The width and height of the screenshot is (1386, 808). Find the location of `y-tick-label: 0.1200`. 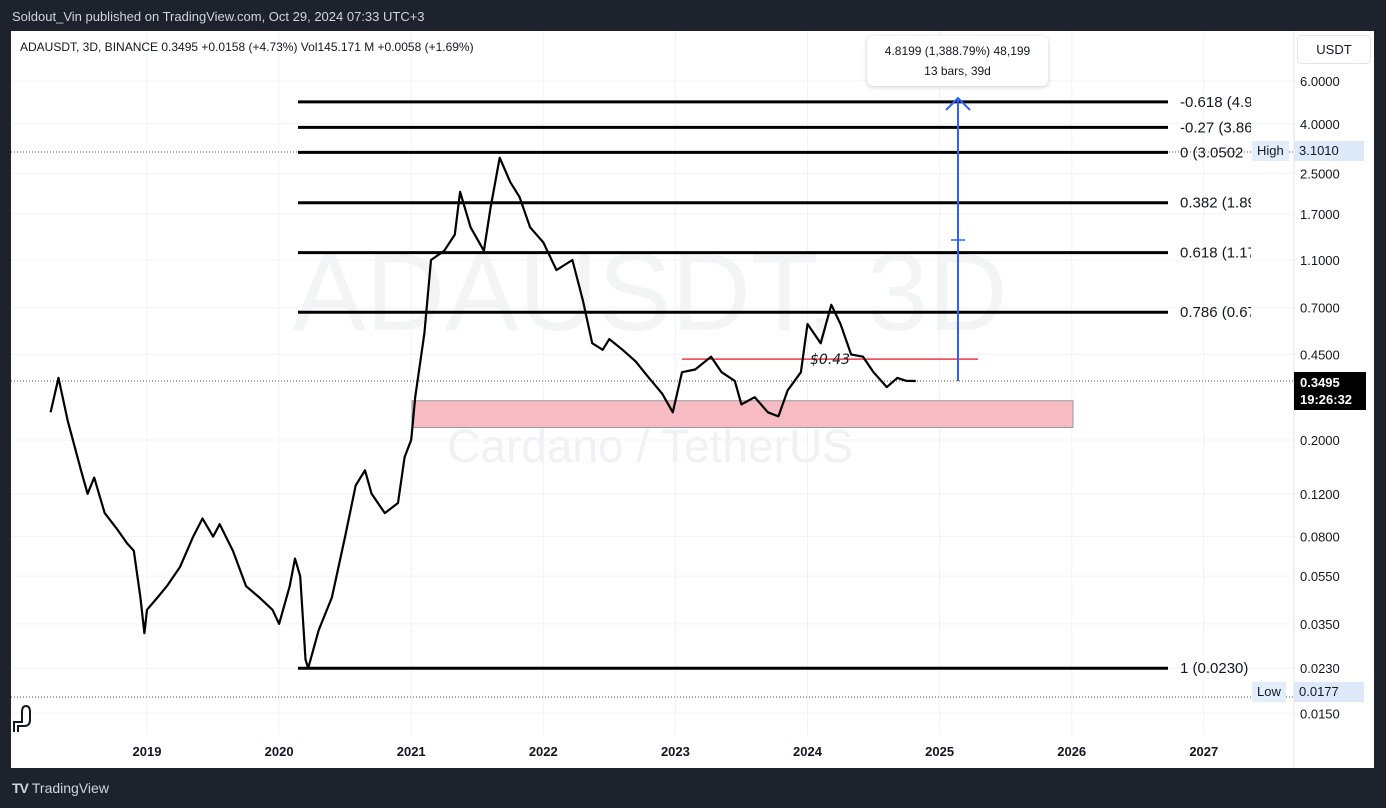

y-tick-label: 0.1200 is located at coordinates (1320, 494).